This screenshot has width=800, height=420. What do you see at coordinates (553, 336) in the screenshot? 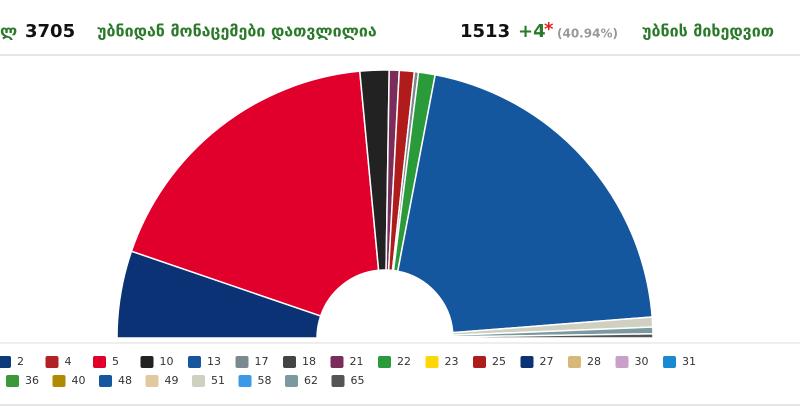
I see `donut-segment` at bounding box center [553, 336].